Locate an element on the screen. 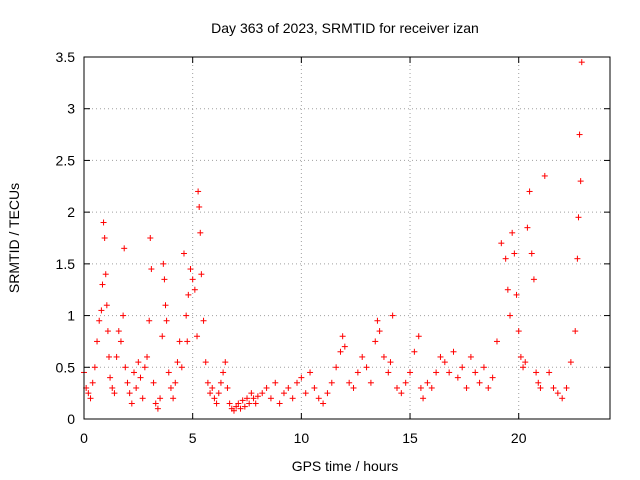 The width and height of the screenshot is (640, 480). x-tick-label: 0 is located at coordinates (84, 438).